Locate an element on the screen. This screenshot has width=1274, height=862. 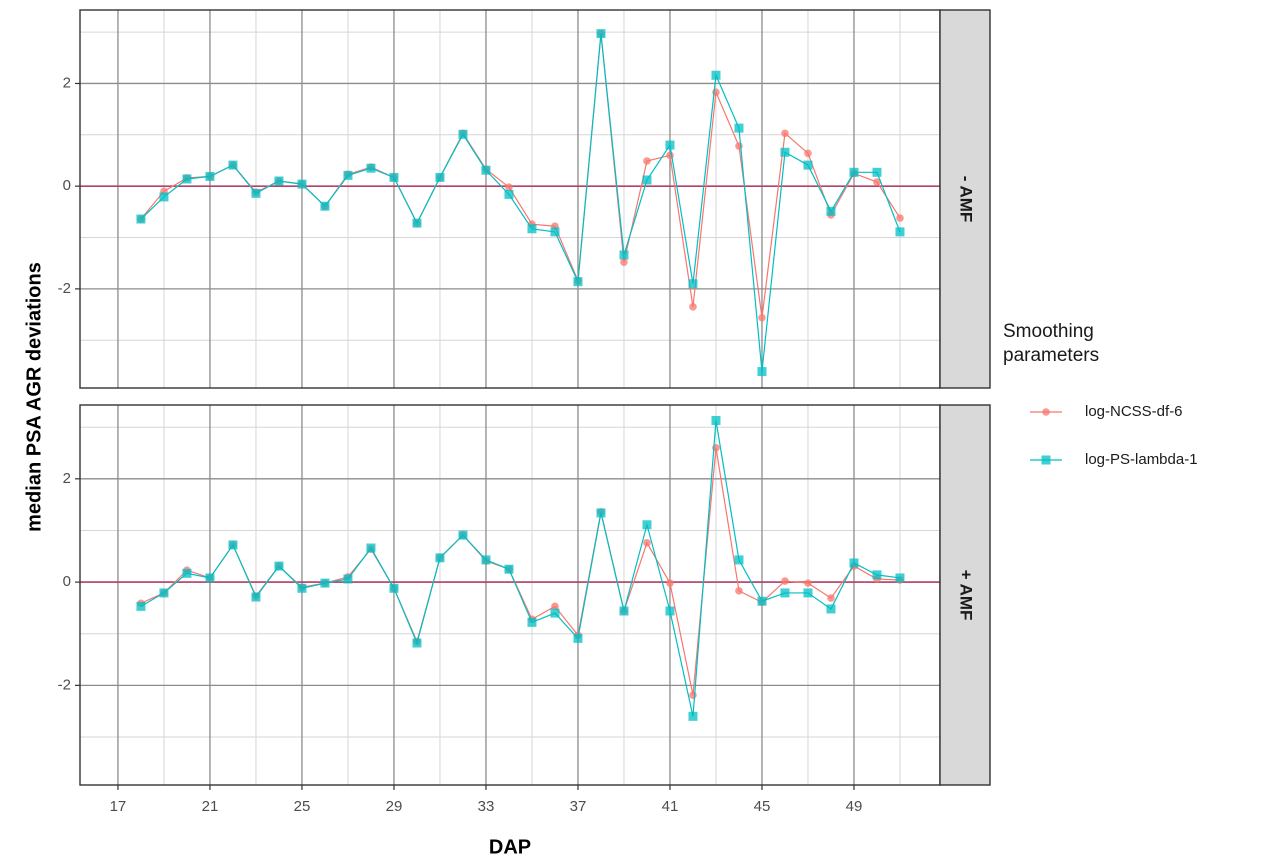
y-axis-label: median PSA AGR deviations is located at coordinates (34, 397).